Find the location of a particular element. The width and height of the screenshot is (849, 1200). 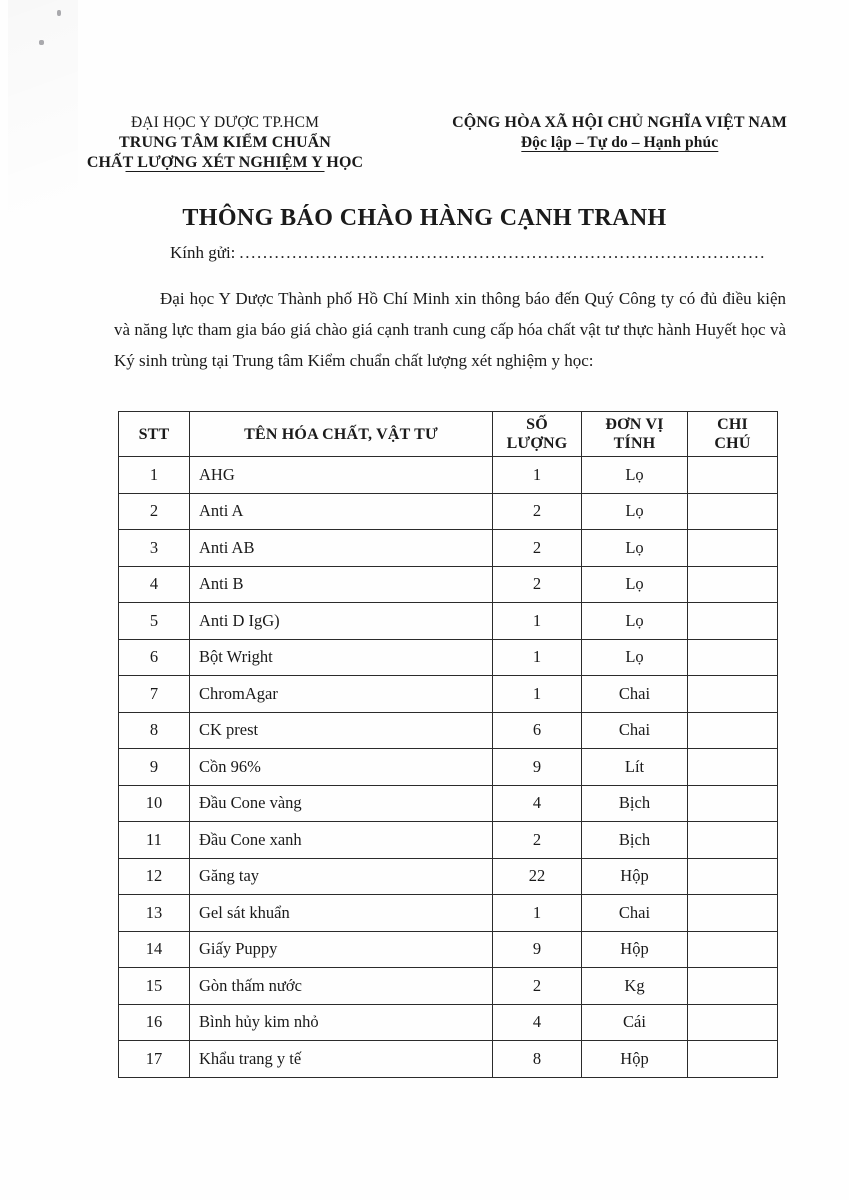

column-header-note: CHI CHÚ is located at coordinates (732, 434).